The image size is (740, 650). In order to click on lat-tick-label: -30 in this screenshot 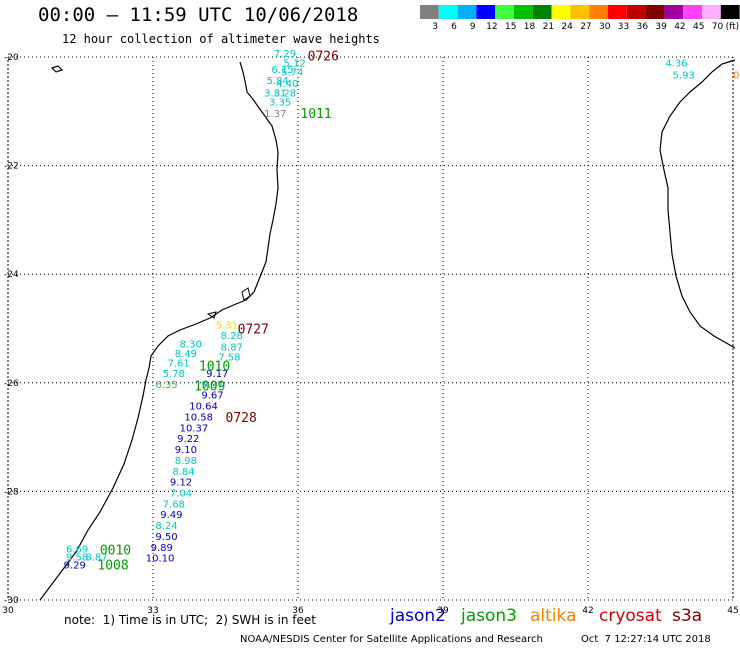, I will do `click(11, 601)`.